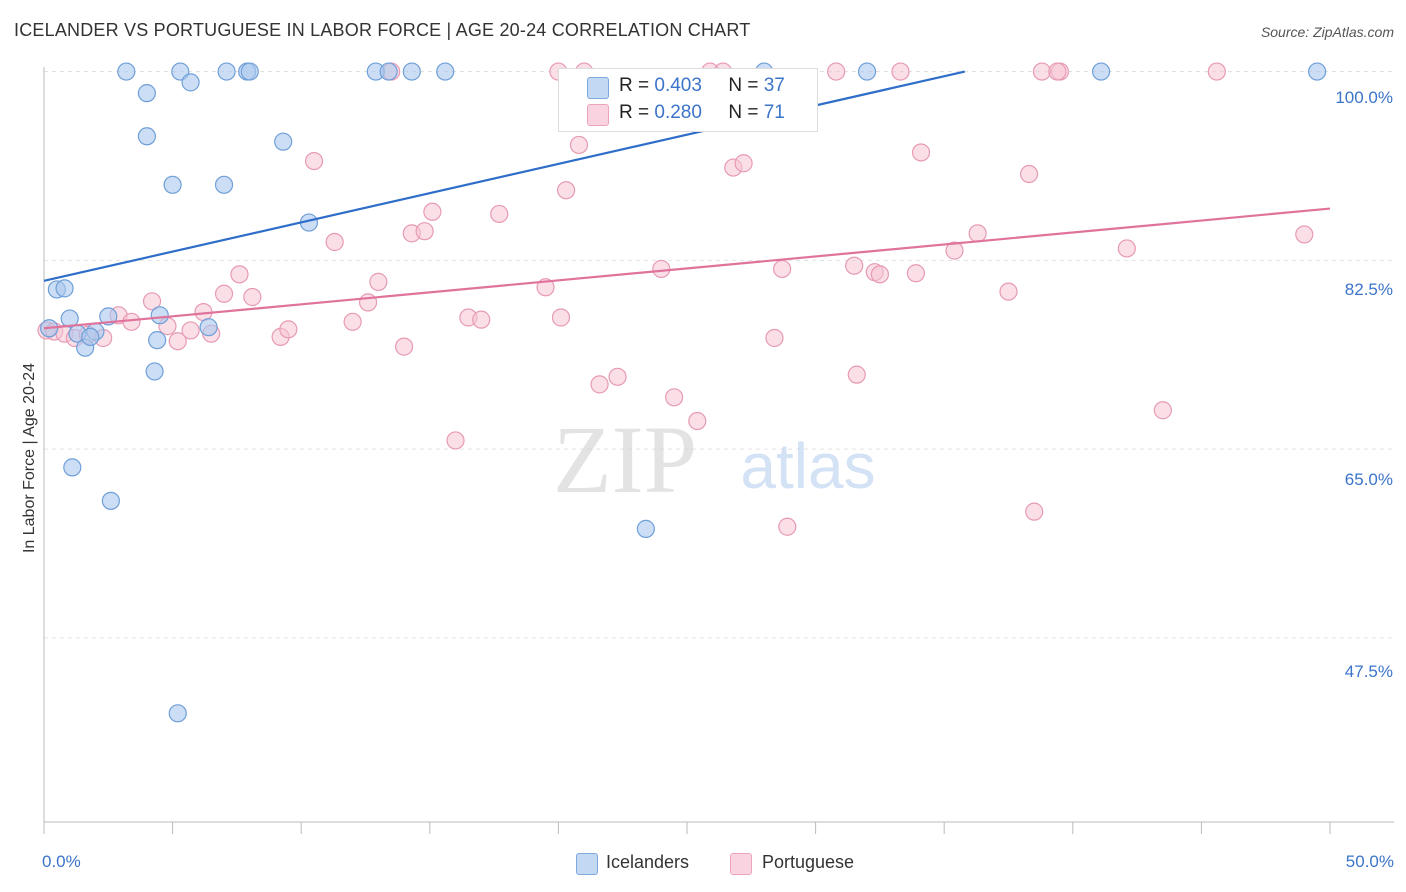 The width and height of the screenshot is (1406, 892). Describe the element at coordinates (598, 115) in the screenshot. I see `legend-swatch-portuguese` at that location.